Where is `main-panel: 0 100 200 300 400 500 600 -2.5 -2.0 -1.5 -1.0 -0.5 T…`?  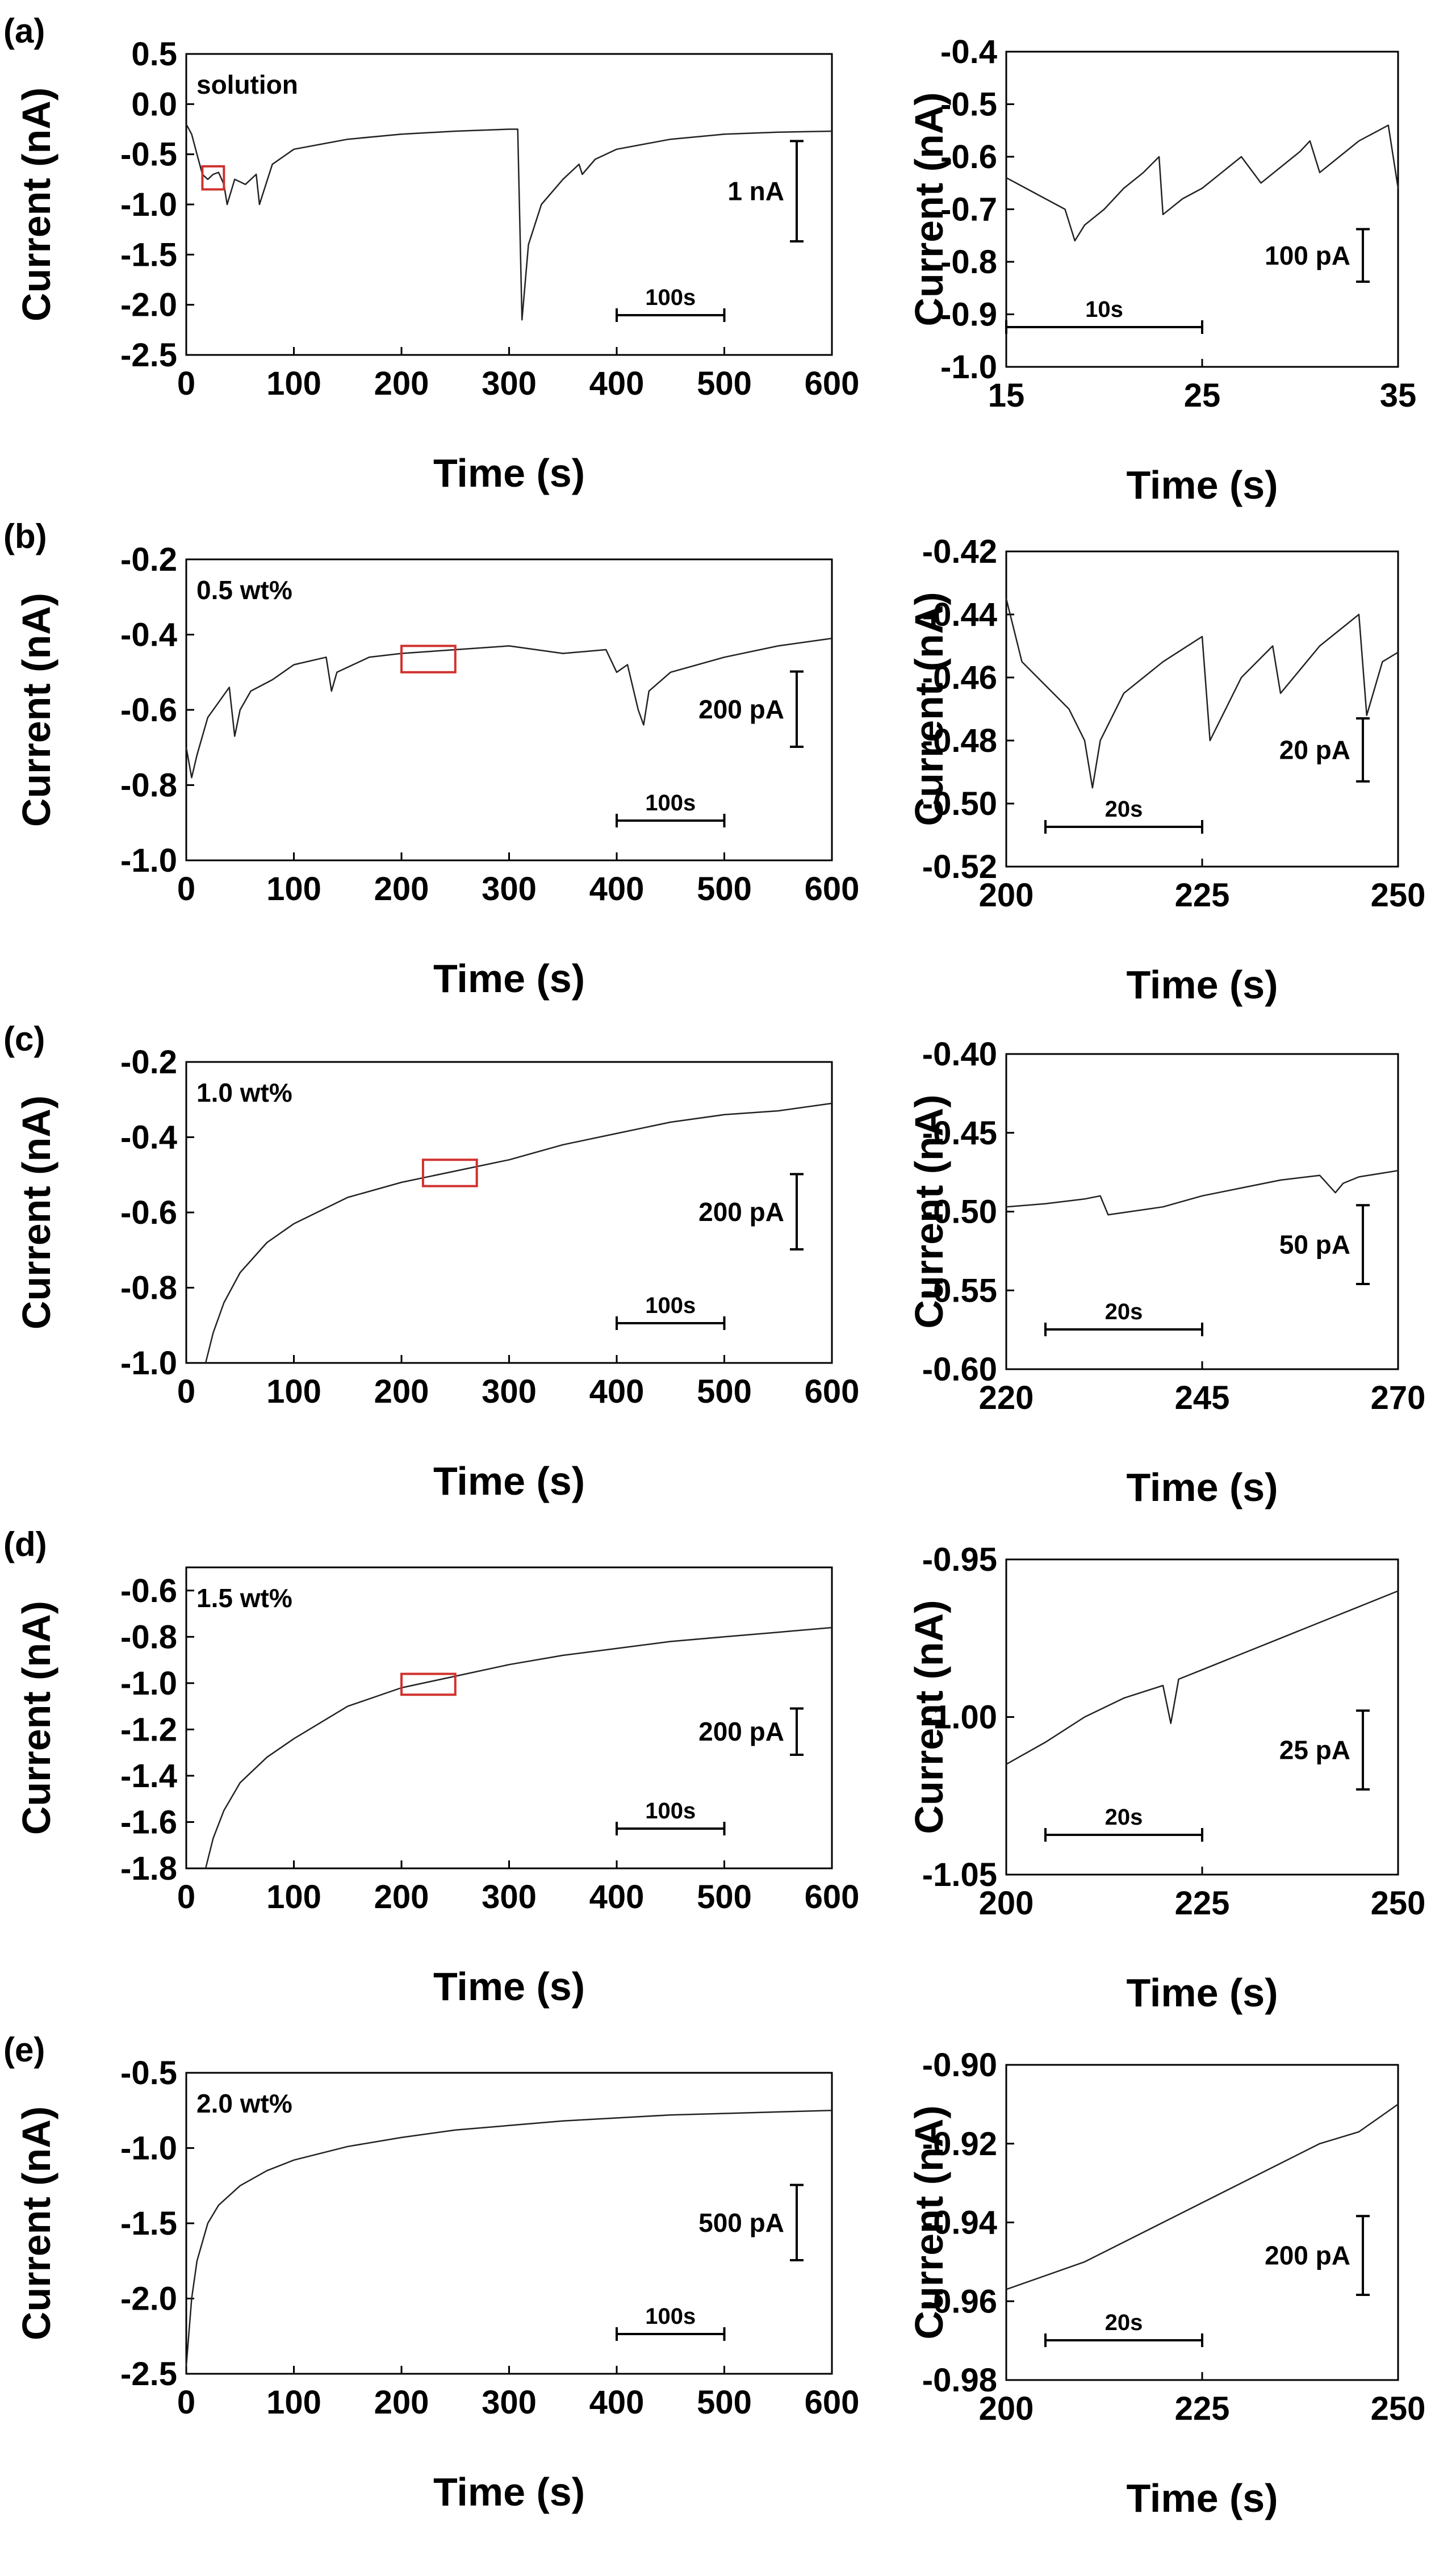
main-panel: 0 100 200 300 400 500 600 -2.5 -2.0 -1.5 -1.0 -0.5 T… is located at coordinates (437, 2284).